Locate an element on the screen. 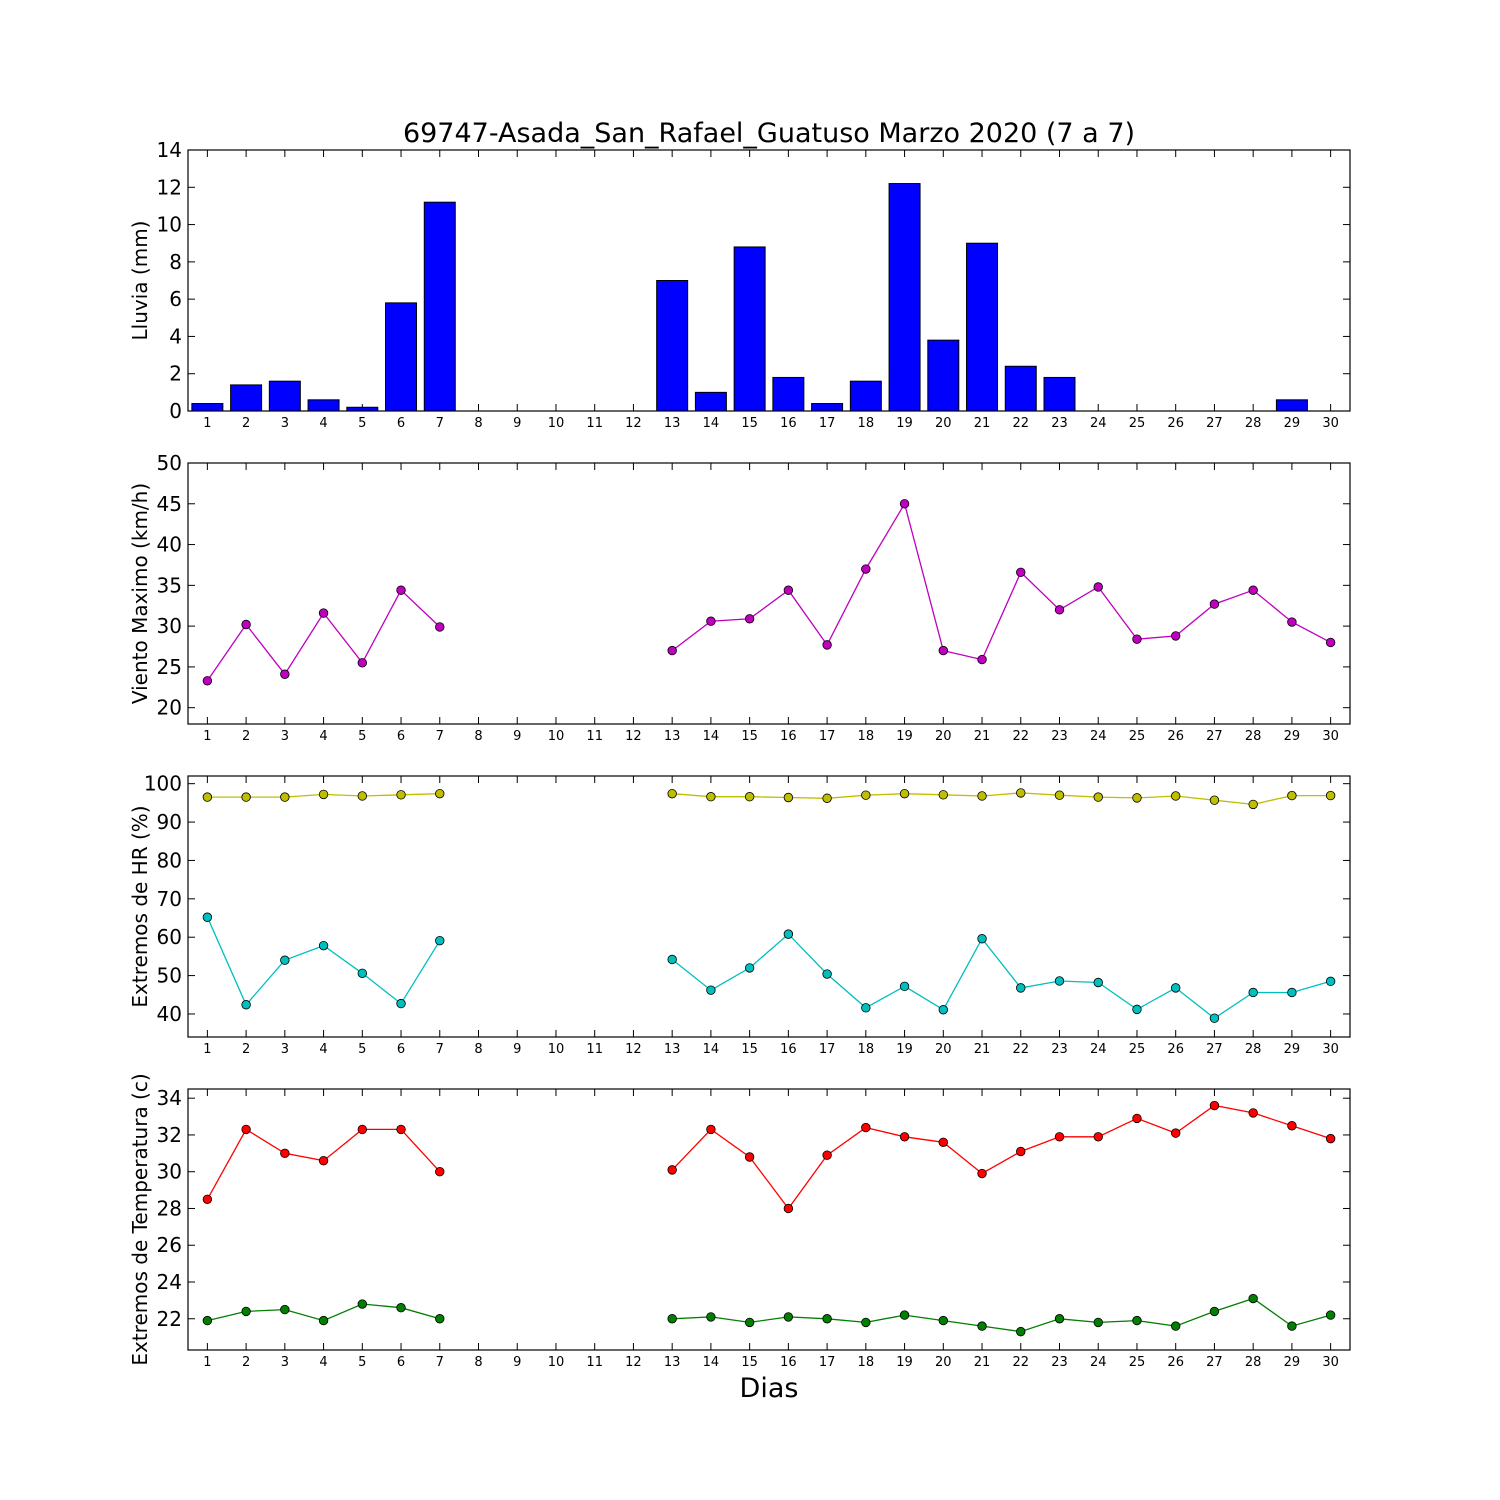 Image resolution: width=1500 pixels, height=1500 pixels. y-tick-label: 25 is located at coordinates (169, 667).